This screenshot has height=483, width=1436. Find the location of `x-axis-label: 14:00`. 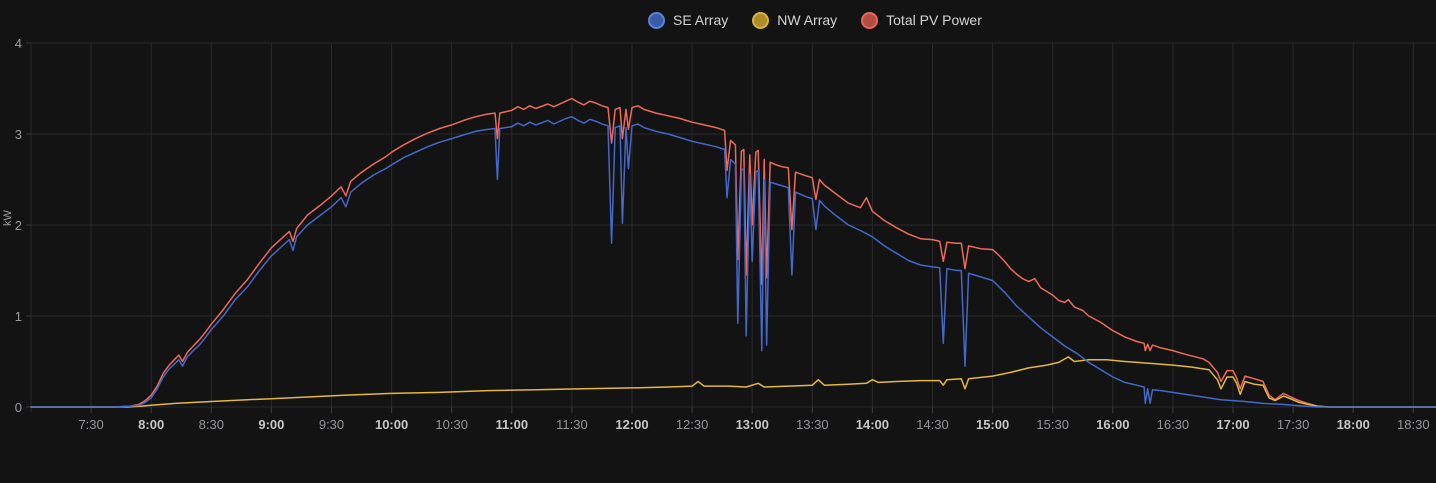

x-axis-label: 14:00 is located at coordinates (872, 424).